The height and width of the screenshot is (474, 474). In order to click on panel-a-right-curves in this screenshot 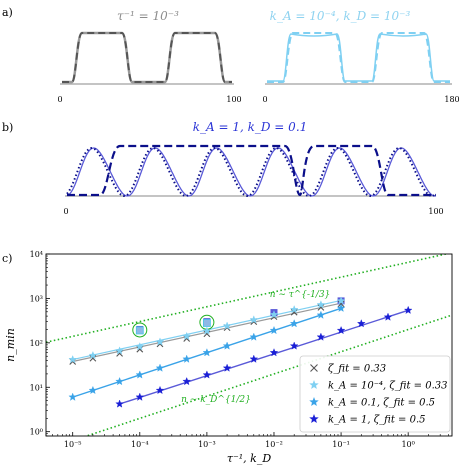, I will do `click(358, 57)`.